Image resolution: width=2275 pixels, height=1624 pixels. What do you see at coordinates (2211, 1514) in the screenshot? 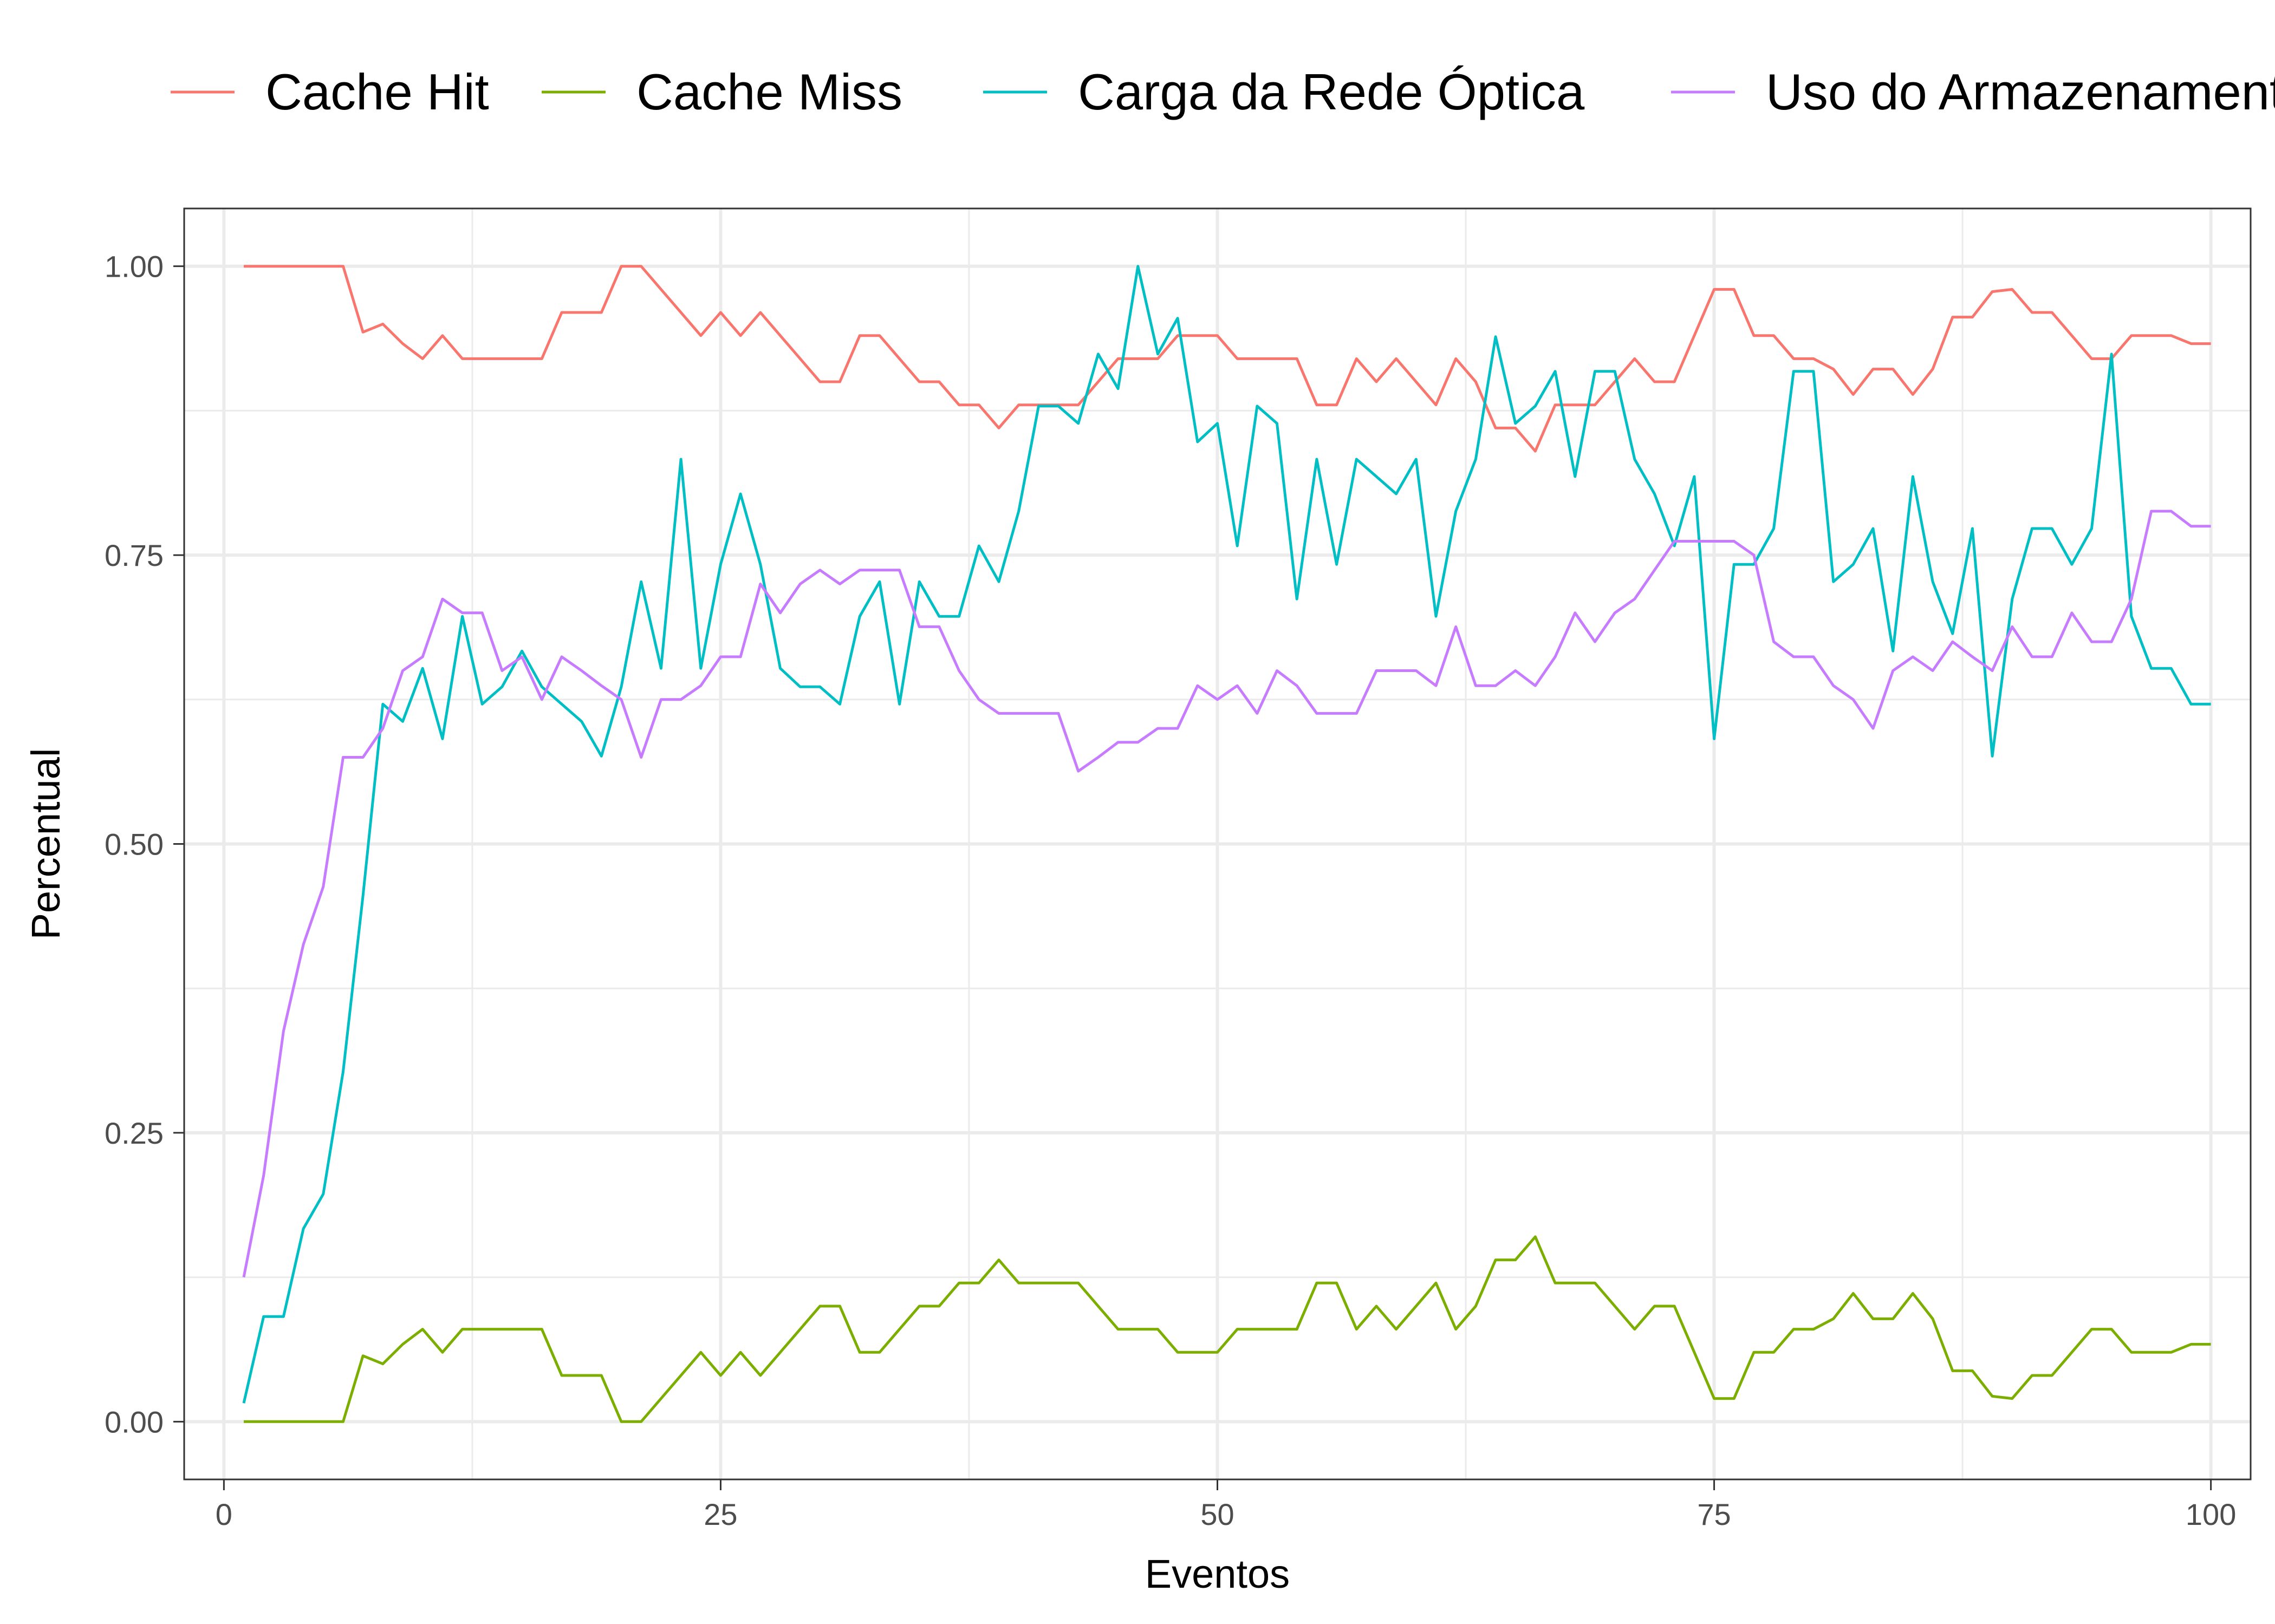
I see `x-tick-label: 100` at bounding box center [2211, 1514].